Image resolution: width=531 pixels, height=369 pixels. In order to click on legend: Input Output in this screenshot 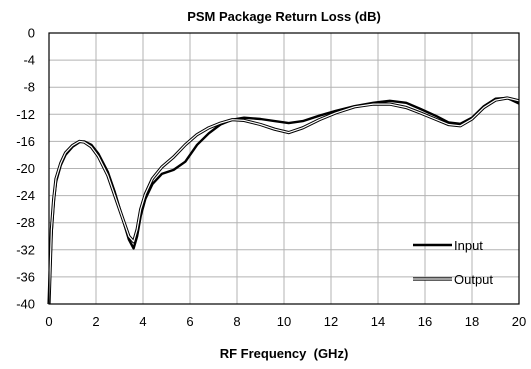, I will do `click(453, 262)`.